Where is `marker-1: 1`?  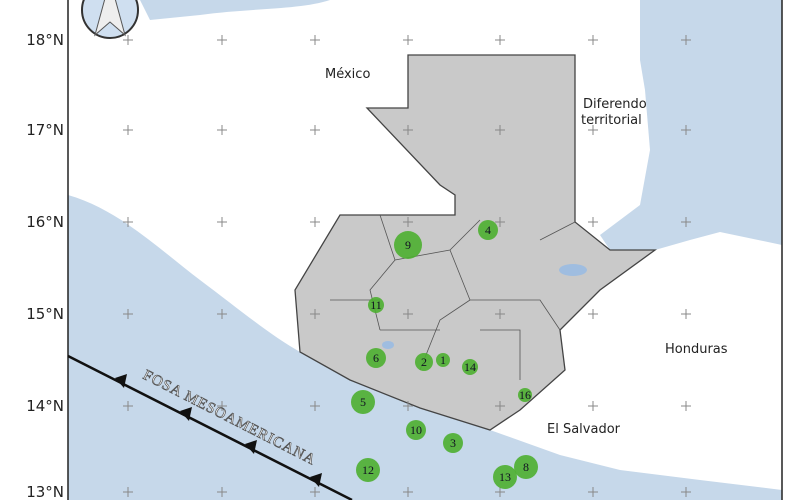 marker-1: 1 is located at coordinates (443, 360).